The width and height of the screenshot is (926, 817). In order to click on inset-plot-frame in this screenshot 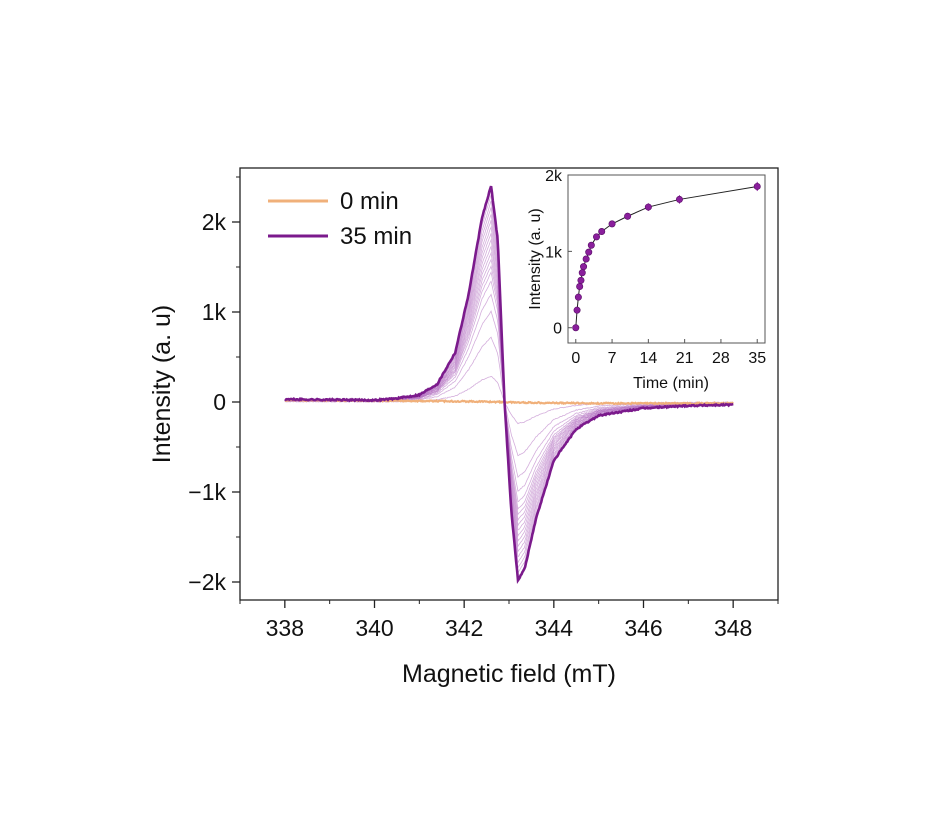, I will do `click(666, 259)`.